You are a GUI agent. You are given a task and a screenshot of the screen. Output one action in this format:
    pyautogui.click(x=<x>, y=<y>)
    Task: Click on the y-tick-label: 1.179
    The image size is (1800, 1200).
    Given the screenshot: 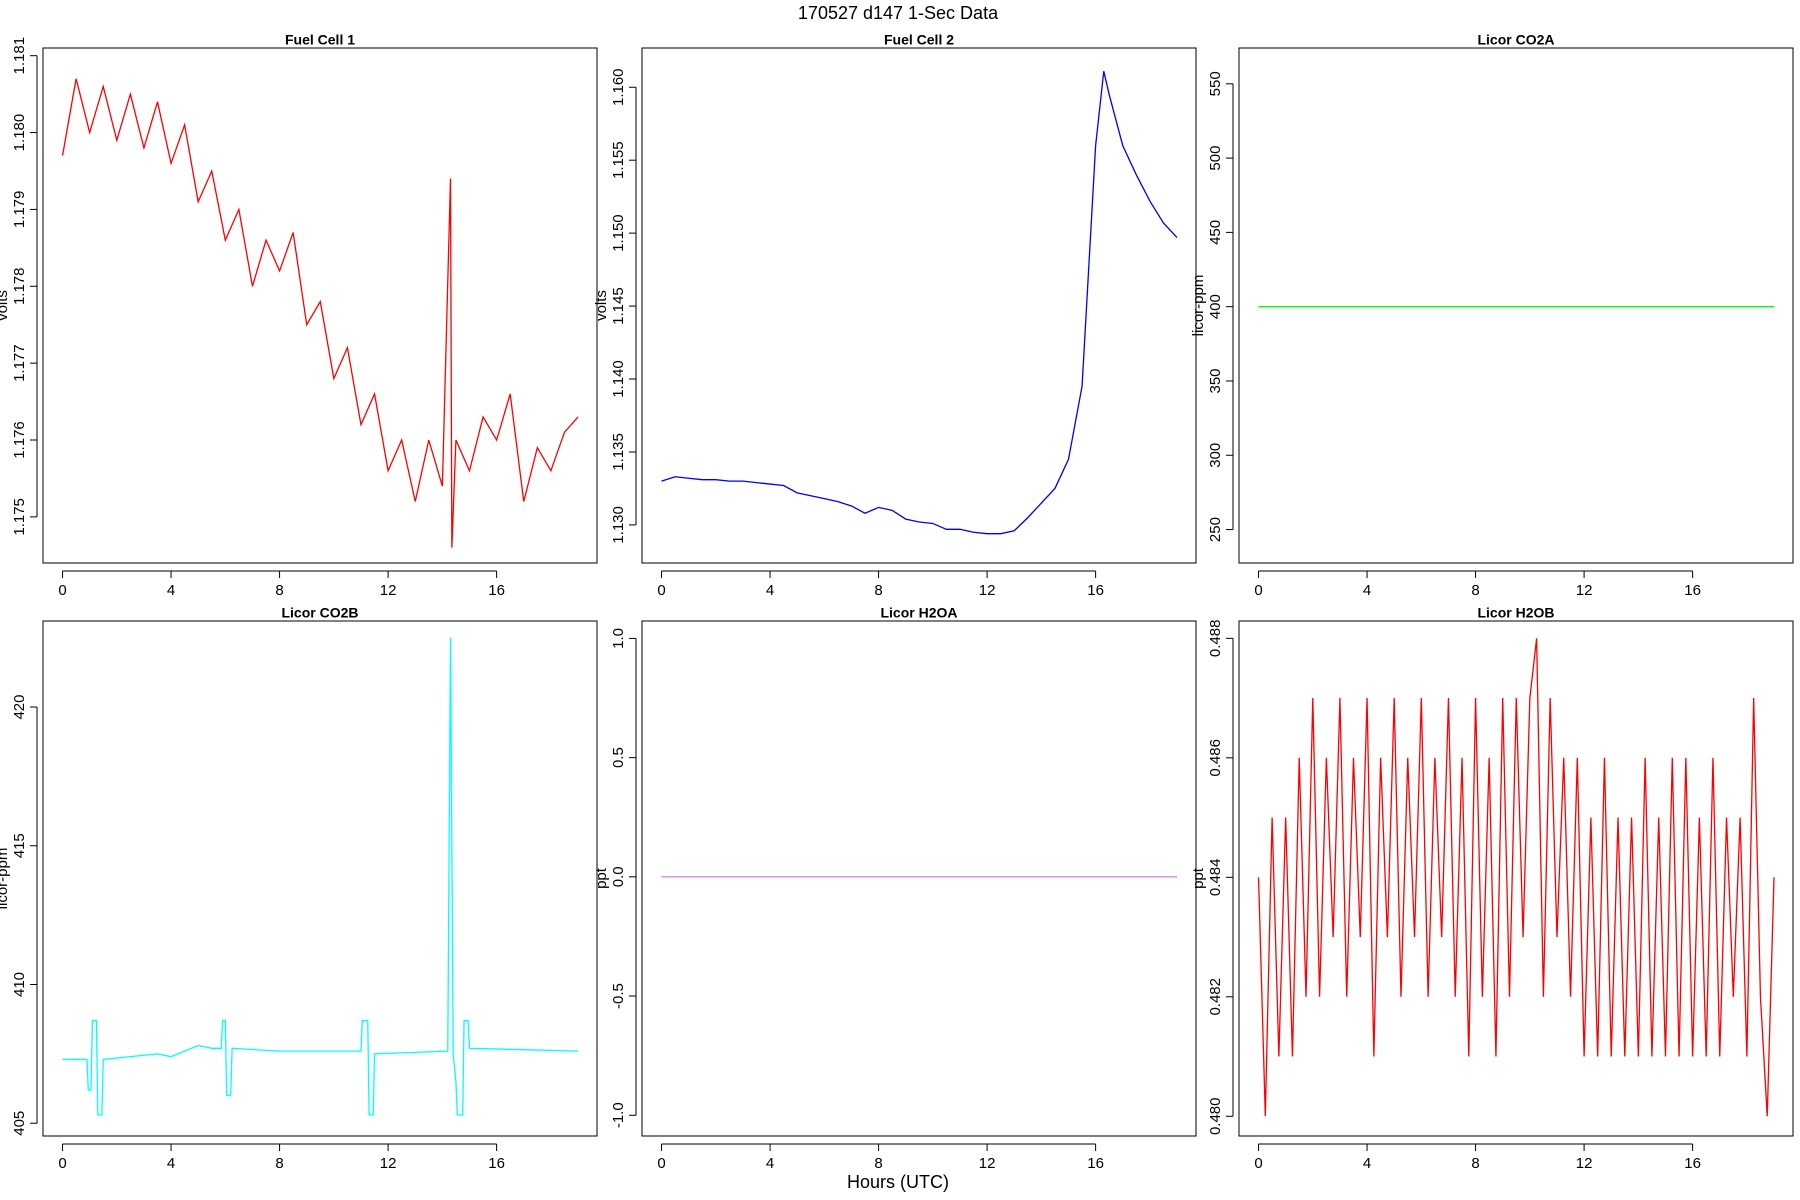 What is the action you would take?
    pyautogui.click(x=19, y=210)
    